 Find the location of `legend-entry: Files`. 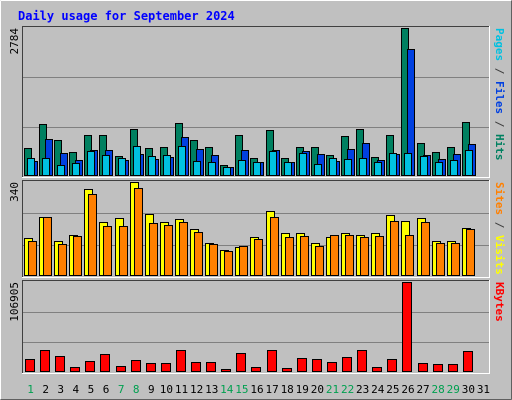

legend-entry: Files is located at coordinates (499, 97).